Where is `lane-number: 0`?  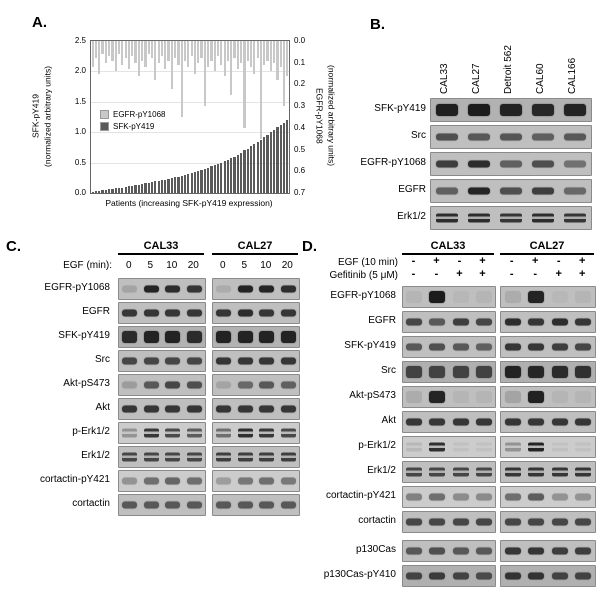
lane-number: 0 is located at coordinates (128, 265).